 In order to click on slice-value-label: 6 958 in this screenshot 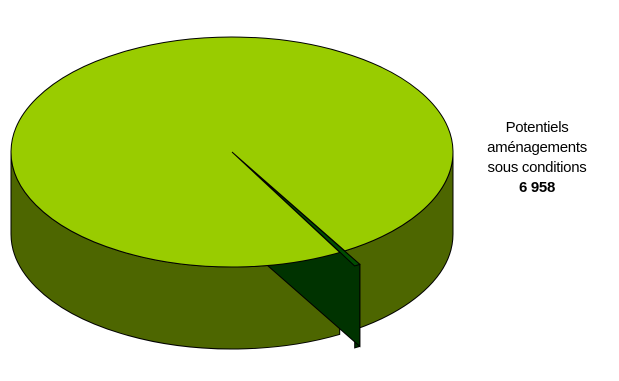, I will do `click(537, 187)`.